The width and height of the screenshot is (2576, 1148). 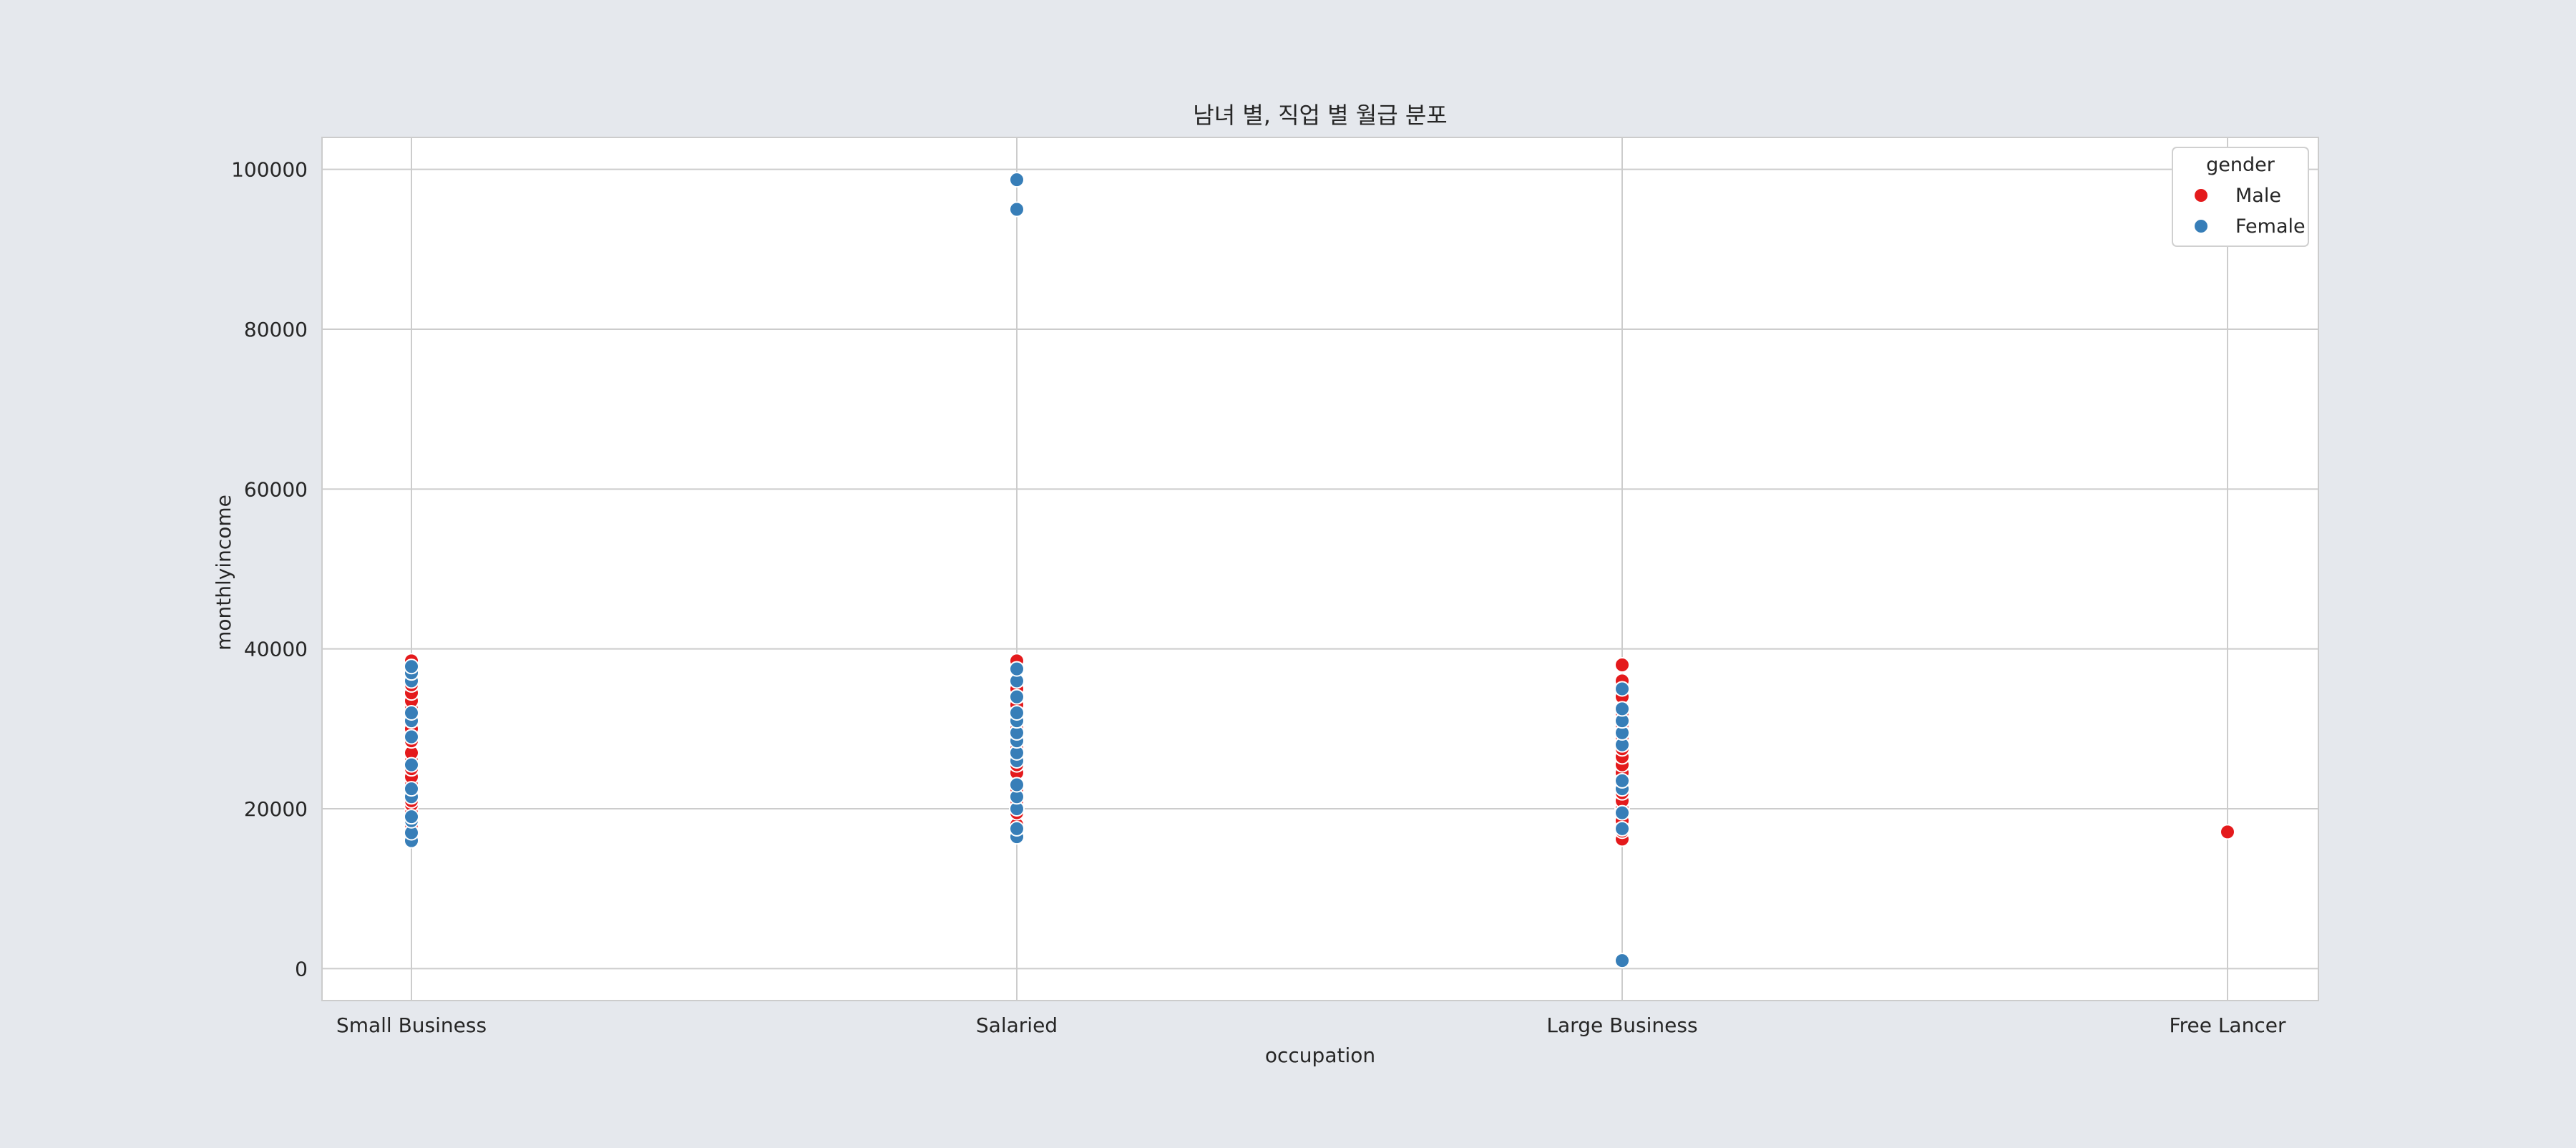 I want to click on legend: gender Male Female, so click(x=2240, y=197).